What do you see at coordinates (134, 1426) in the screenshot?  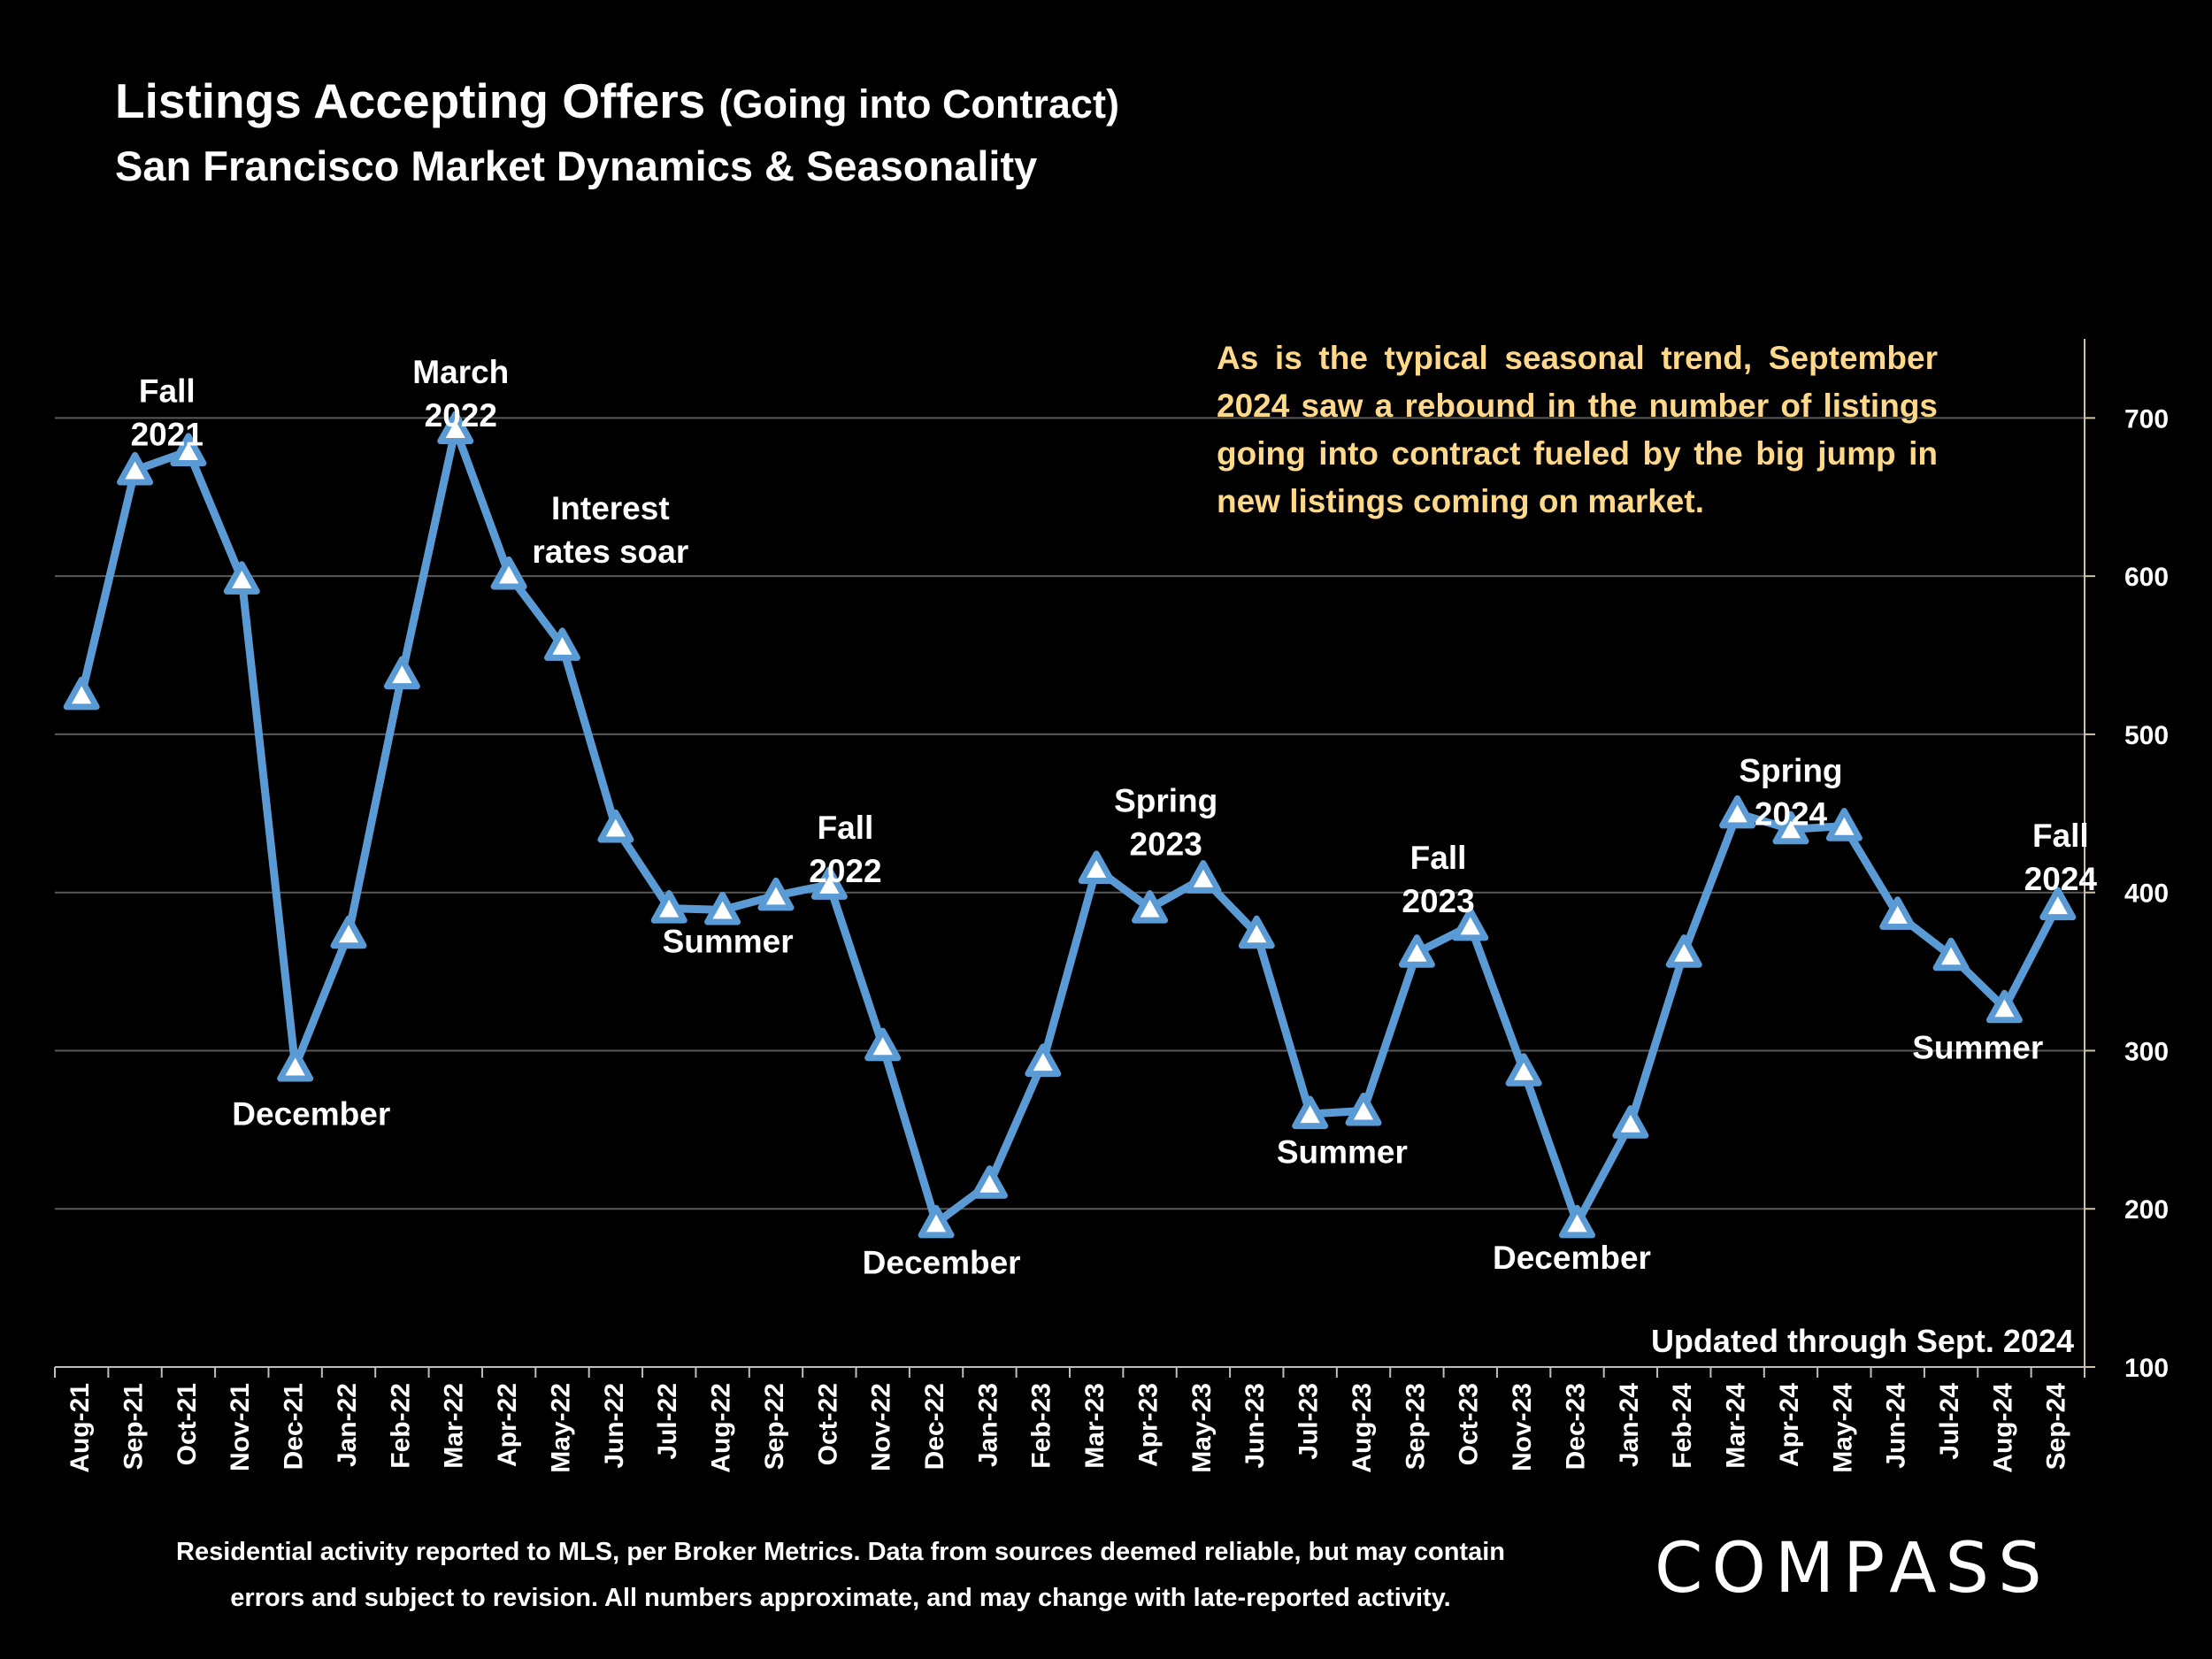 I see `x-tick-label-Sep-21: Sep-21` at bounding box center [134, 1426].